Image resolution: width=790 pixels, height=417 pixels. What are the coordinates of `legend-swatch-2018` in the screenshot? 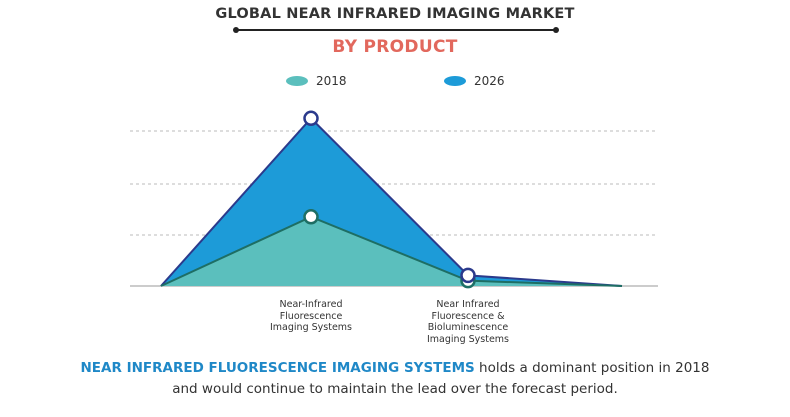 It's located at (297, 81).